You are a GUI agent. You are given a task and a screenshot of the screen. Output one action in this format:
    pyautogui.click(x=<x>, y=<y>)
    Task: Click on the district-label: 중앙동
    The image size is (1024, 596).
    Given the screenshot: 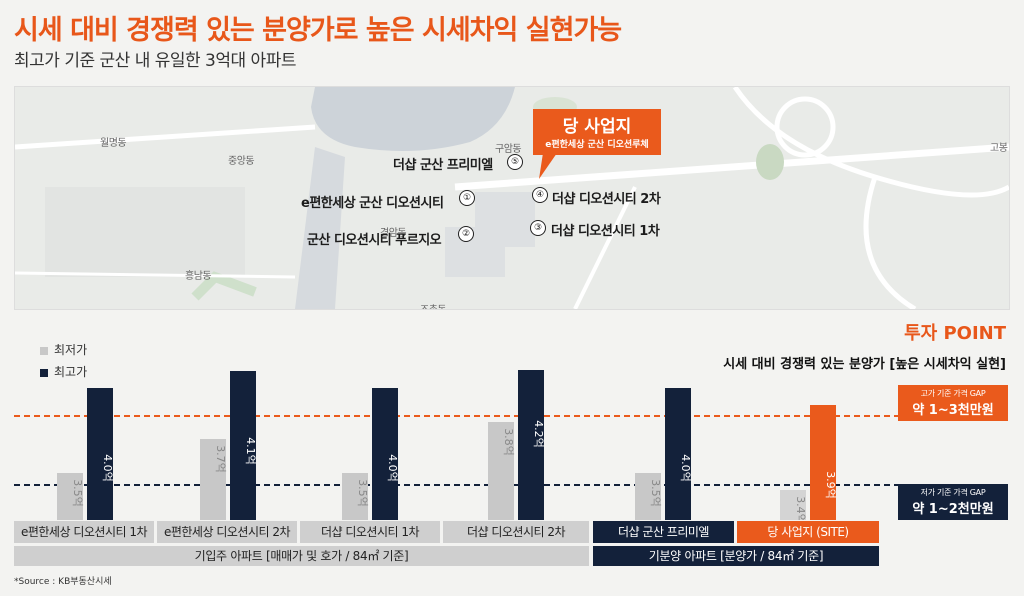 What is the action you would take?
    pyautogui.click(x=241, y=161)
    